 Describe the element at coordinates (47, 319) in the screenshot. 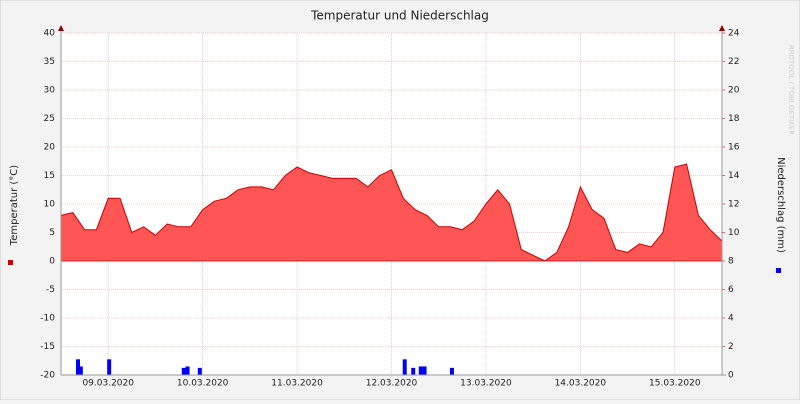

I see `y-tick-label: -10` at that location.